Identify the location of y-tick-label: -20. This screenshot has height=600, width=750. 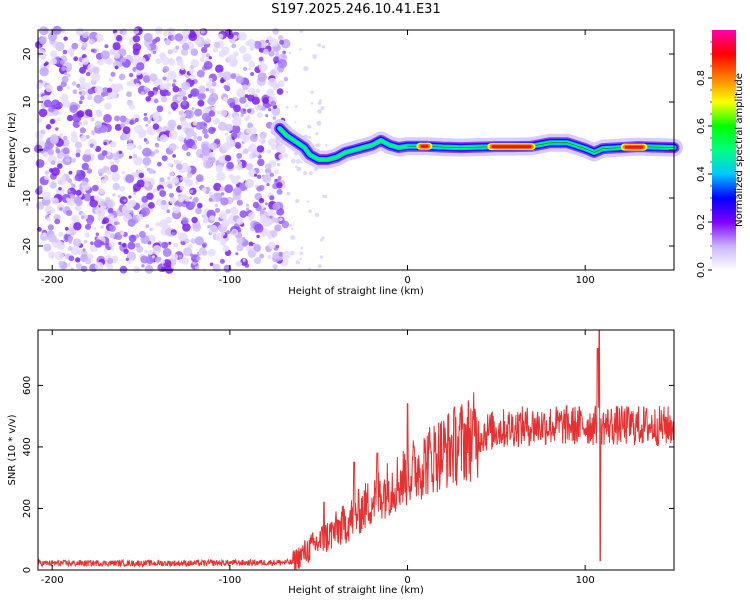
(27, 246).